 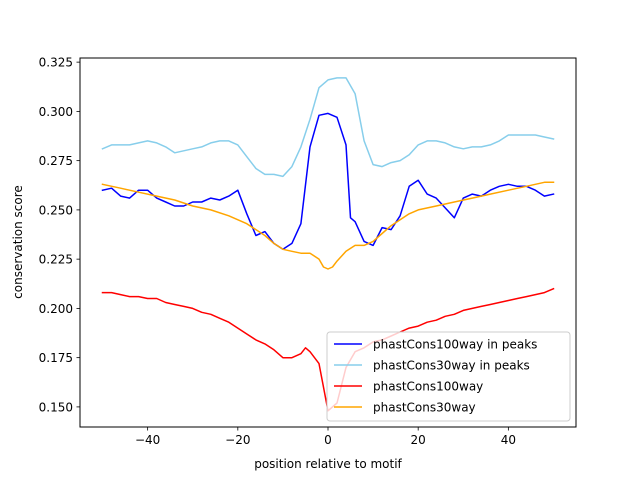 I want to click on legend-box, so click(x=448, y=376).